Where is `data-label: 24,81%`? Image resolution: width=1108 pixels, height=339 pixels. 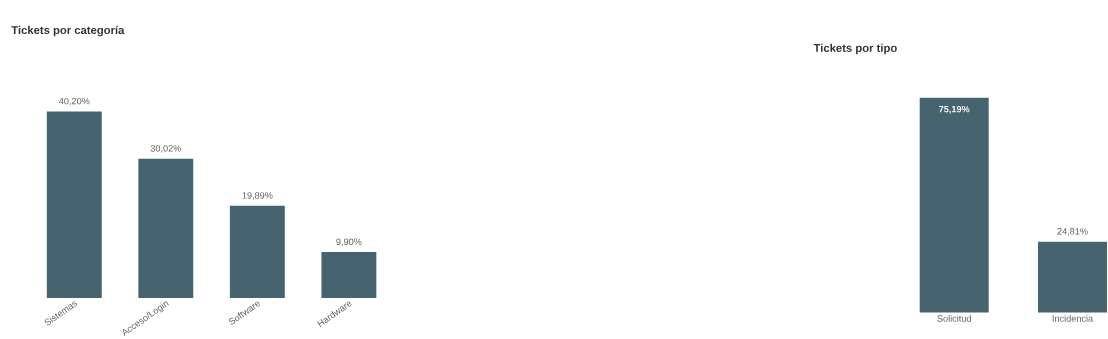 data-label: 24,81% is located at coordinates (1072, 231).